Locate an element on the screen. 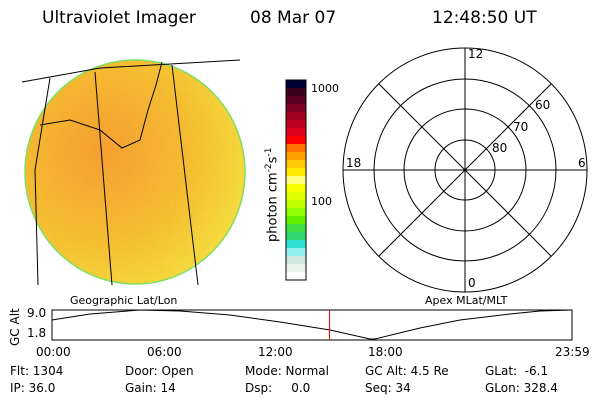 The width and height of the screenshot is (600, 400). date-label: 08 Mar 07 is located at coordinates (293, 18).